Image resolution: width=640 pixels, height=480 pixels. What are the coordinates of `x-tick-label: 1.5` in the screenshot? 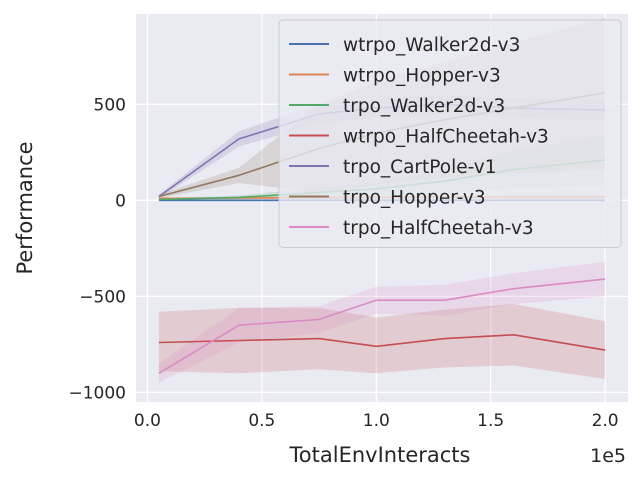 It's located at (490, 421).